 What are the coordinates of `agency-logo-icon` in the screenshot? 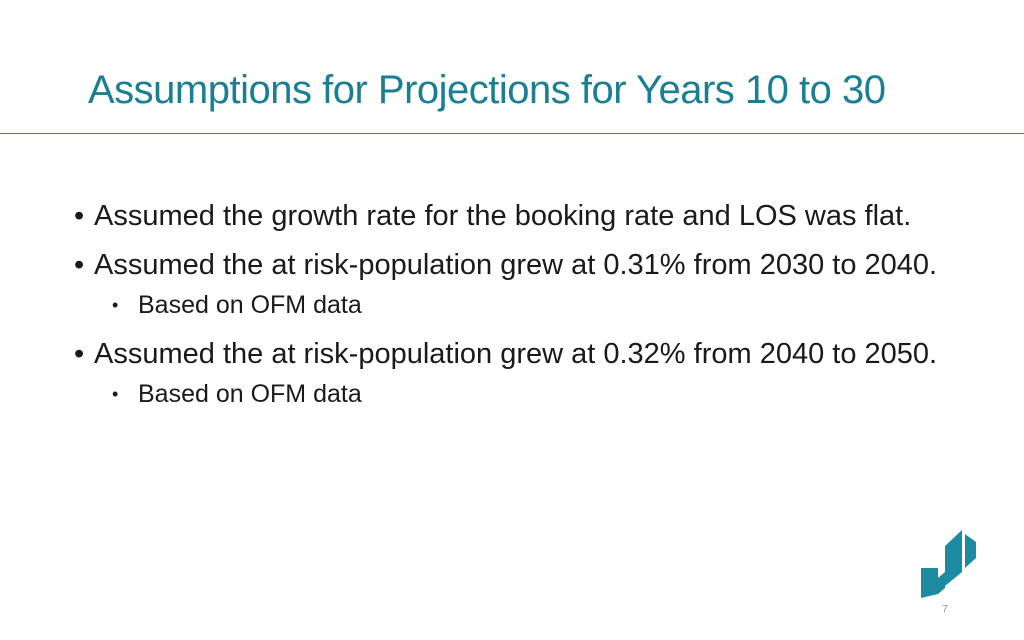 It's located at (948, 564).